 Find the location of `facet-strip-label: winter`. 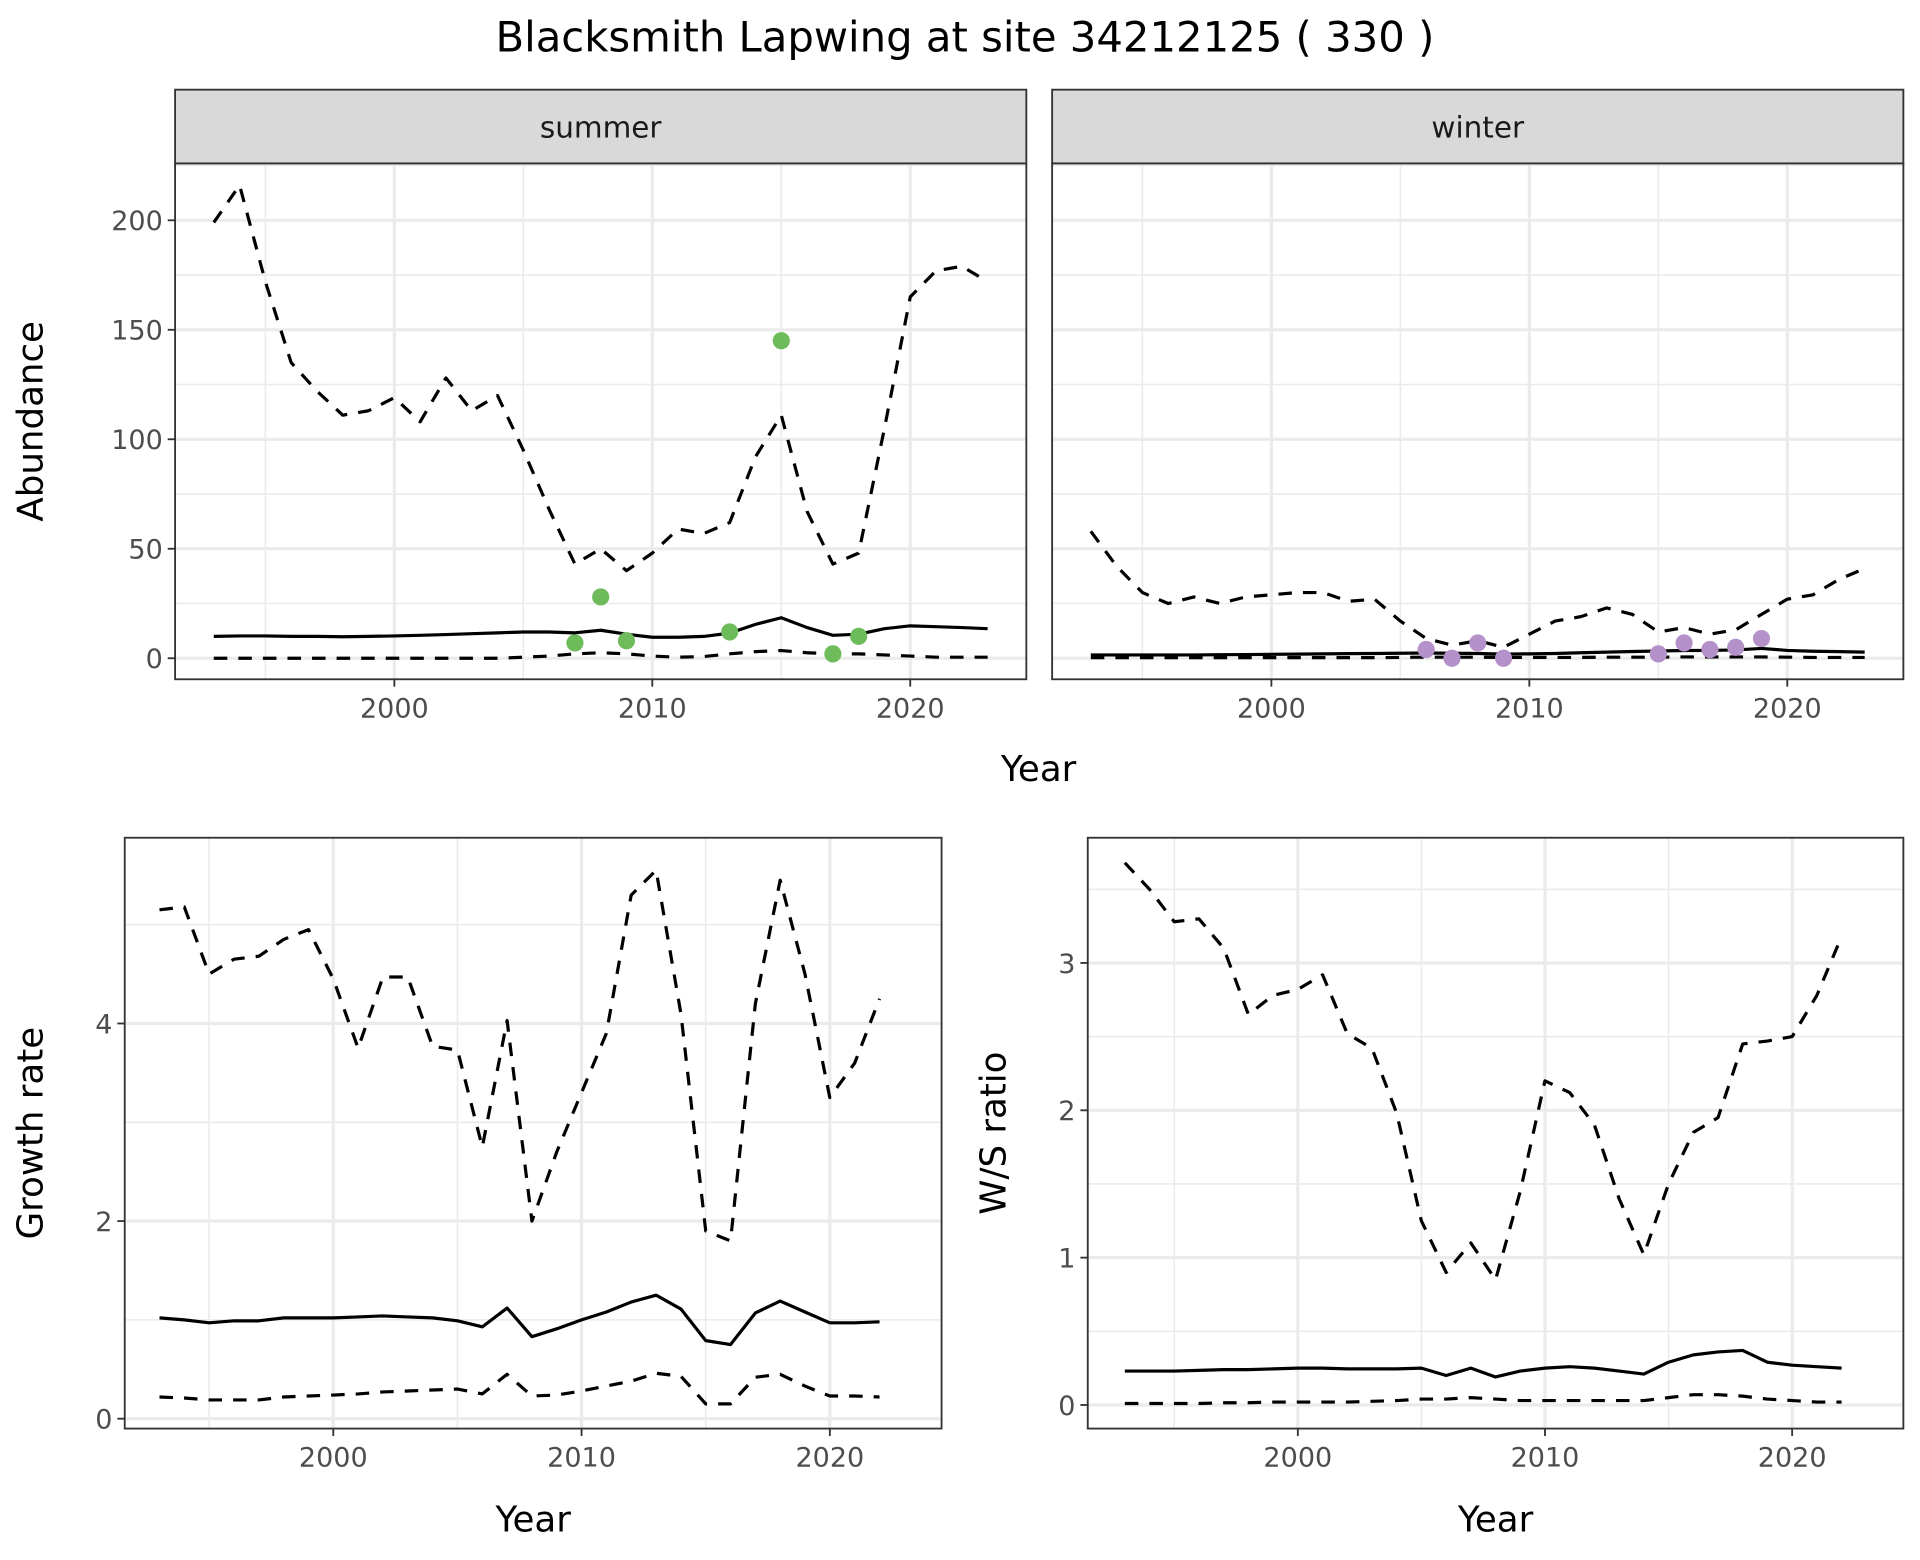

facet-strip-label: winter is located at coordinates (1478, 128).